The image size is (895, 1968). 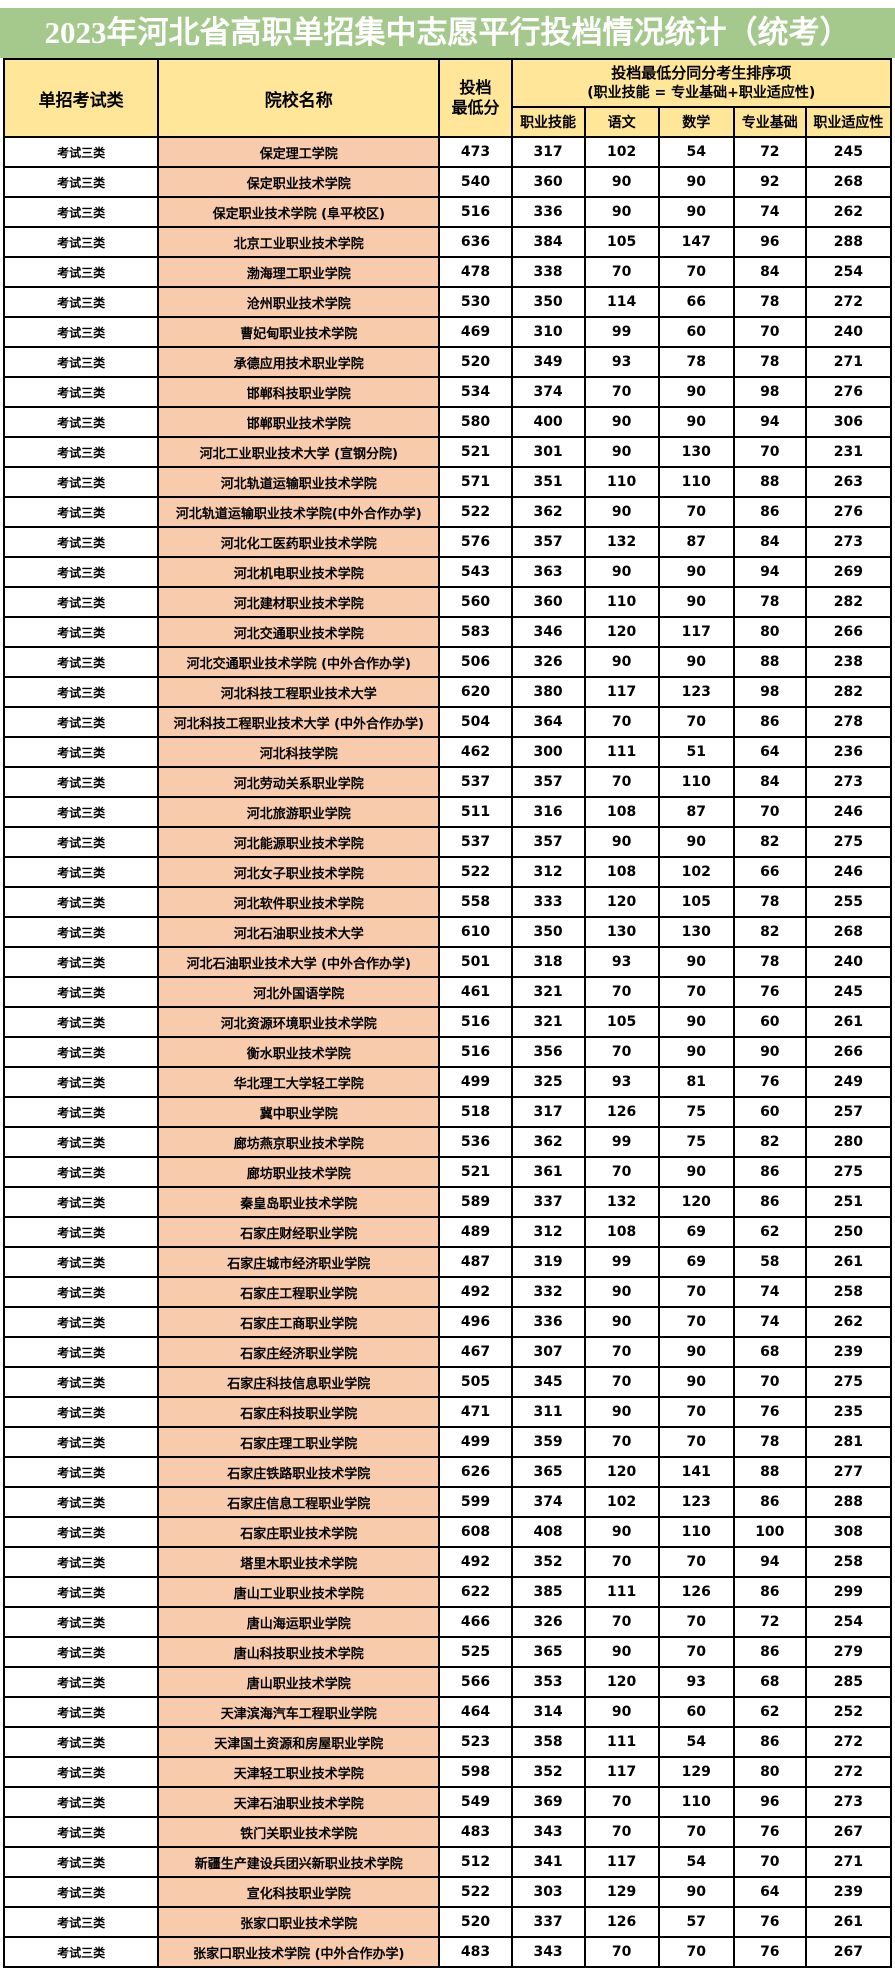 I want to click on table-row: 考试三类 河北女子职业技术学院 522 312 108 102 66 246, so click(x=447, y=872).